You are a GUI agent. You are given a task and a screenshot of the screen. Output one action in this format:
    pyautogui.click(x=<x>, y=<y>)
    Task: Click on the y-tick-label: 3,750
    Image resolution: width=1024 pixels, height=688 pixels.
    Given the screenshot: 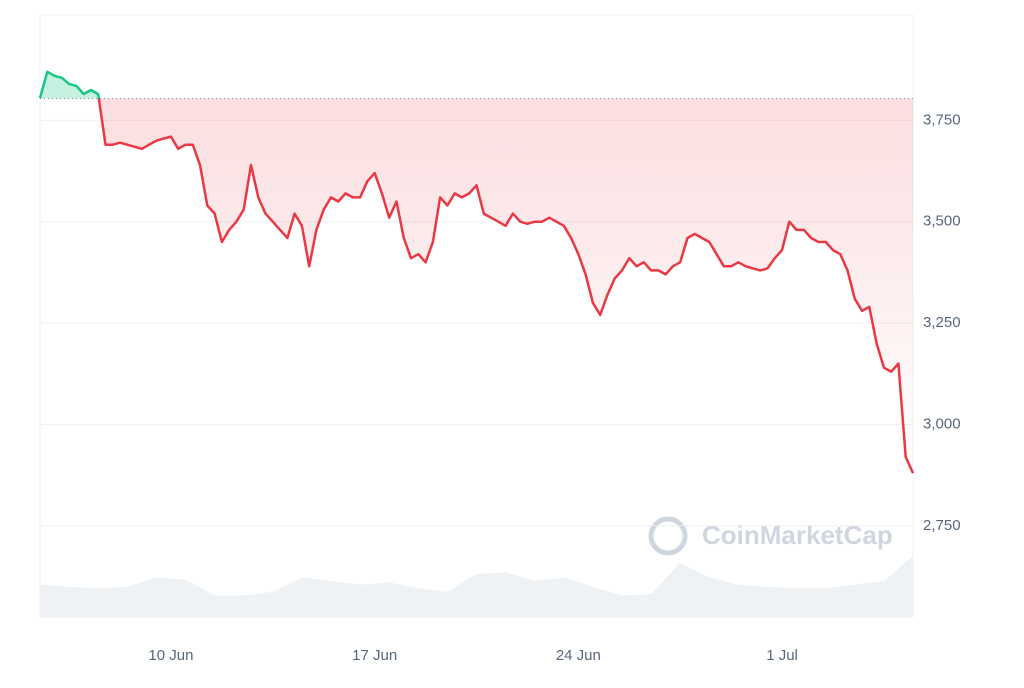 What is the action you would take?
    pyautogui.click(x=942, y=119)
    